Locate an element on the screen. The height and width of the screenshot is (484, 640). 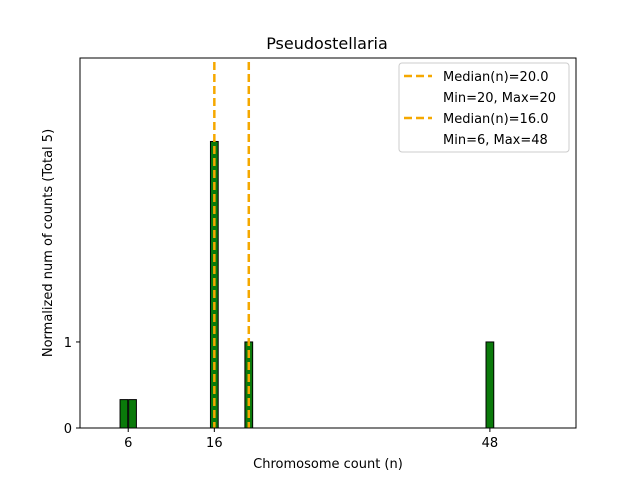
x-tick-label-1: 16 is located at coordinates (214, 443).